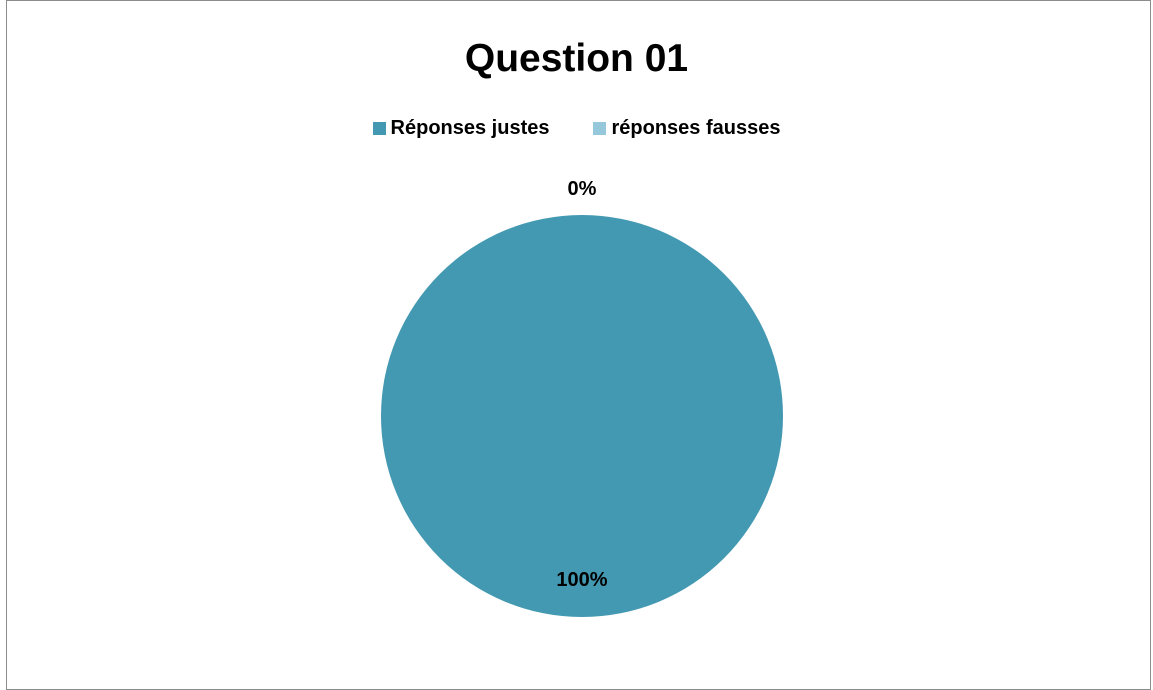 The height and width of the screenshot is (690, 1153). I want to click on legend-label-reponses-fausses: réponses fausses, so click(696, 128).